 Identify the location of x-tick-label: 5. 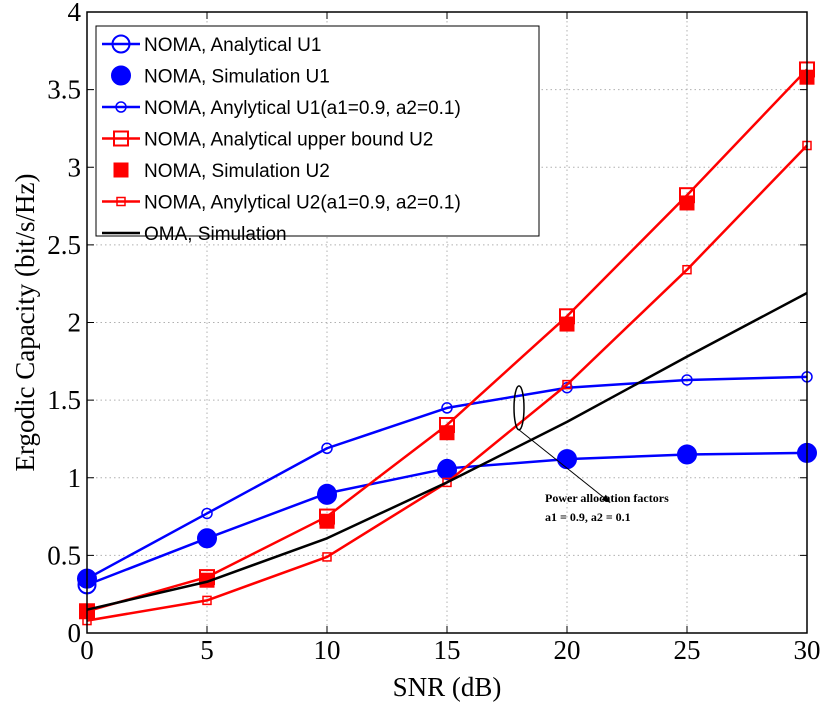
(207, 650).